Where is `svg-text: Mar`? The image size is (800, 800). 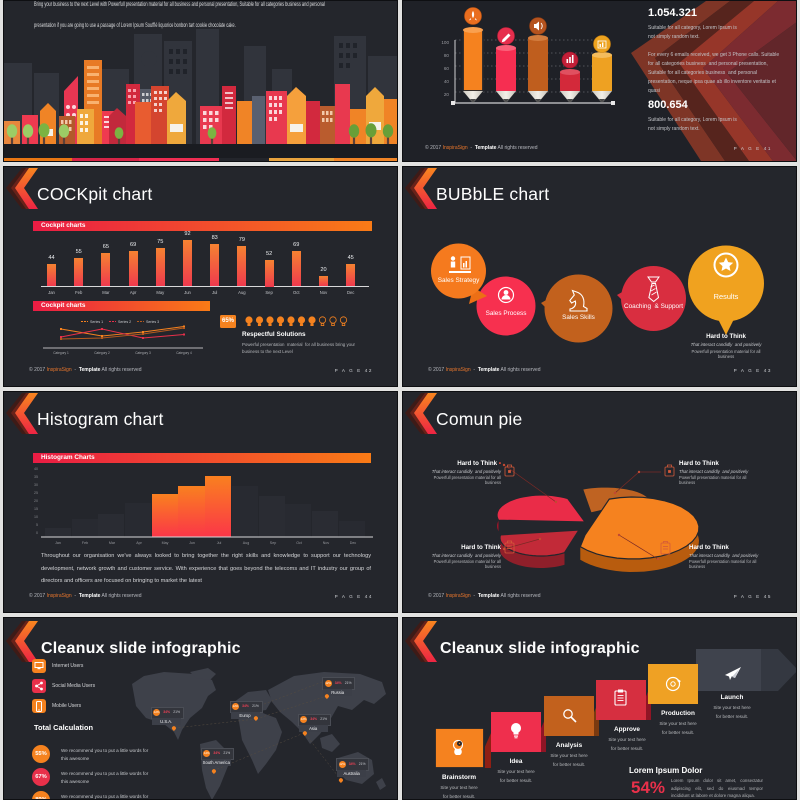
svg-text: Mar is located at coordinates (112, 543).